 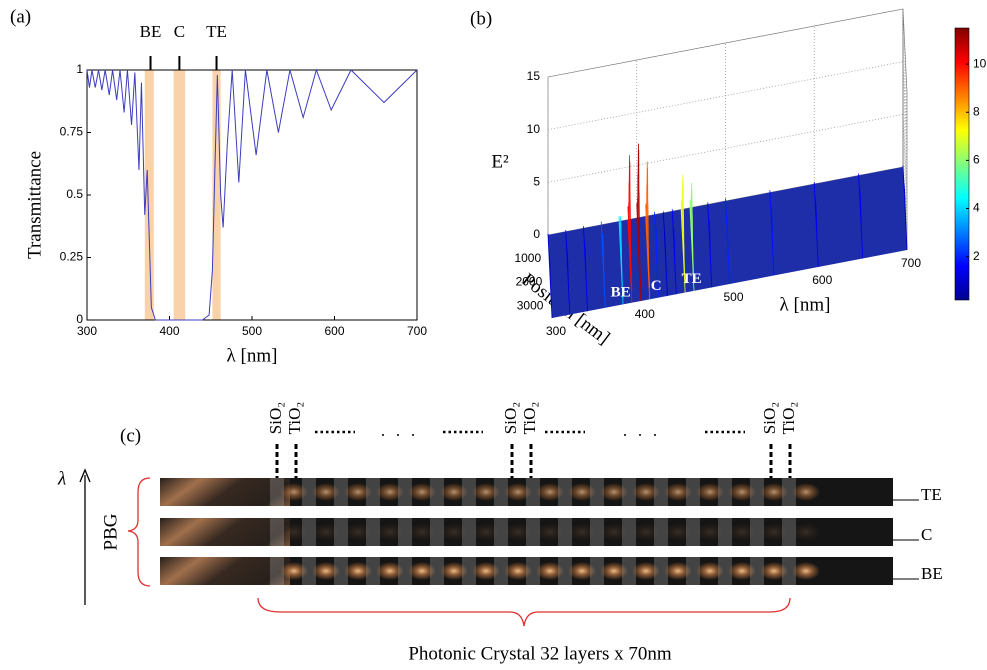 What do you see at coordinates (34, 205) in the screenshot?
I see `y-axis-label: Transmittance` at bounding box center [34, 205].